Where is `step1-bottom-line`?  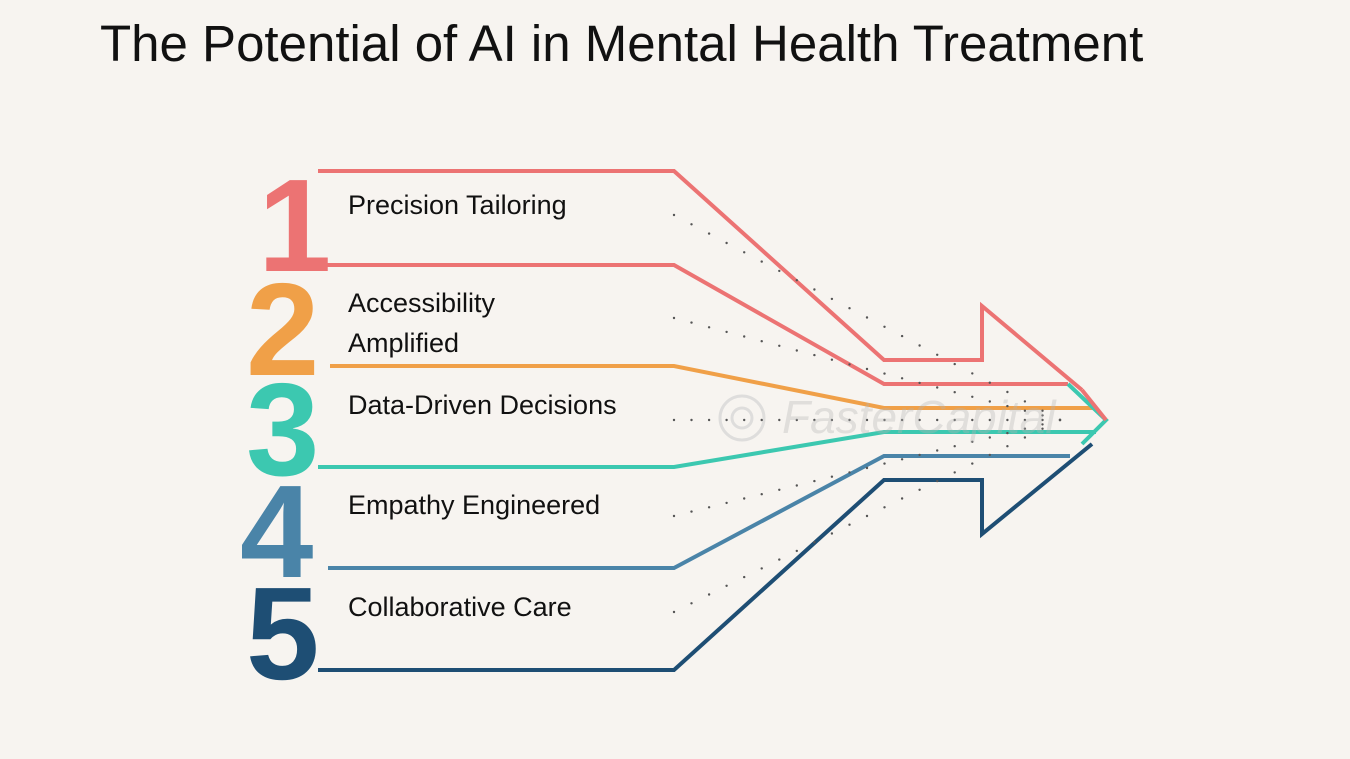
step1-bottom-line is located at coordinates (693, 324).